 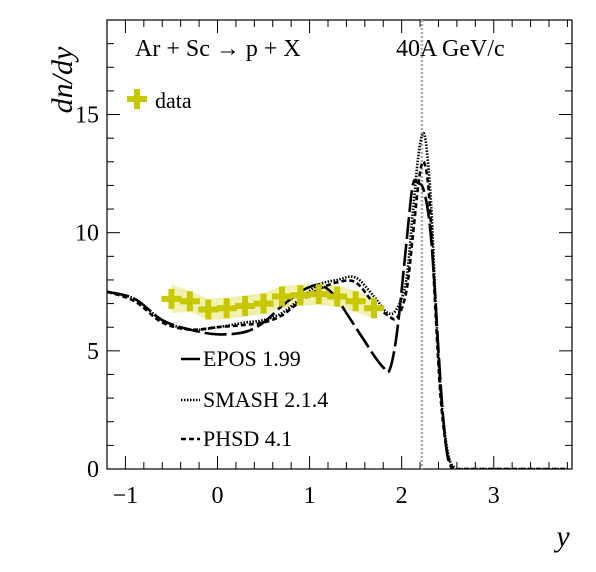 I want to click on y-tick-label: 5, so click(x=93, y=352).